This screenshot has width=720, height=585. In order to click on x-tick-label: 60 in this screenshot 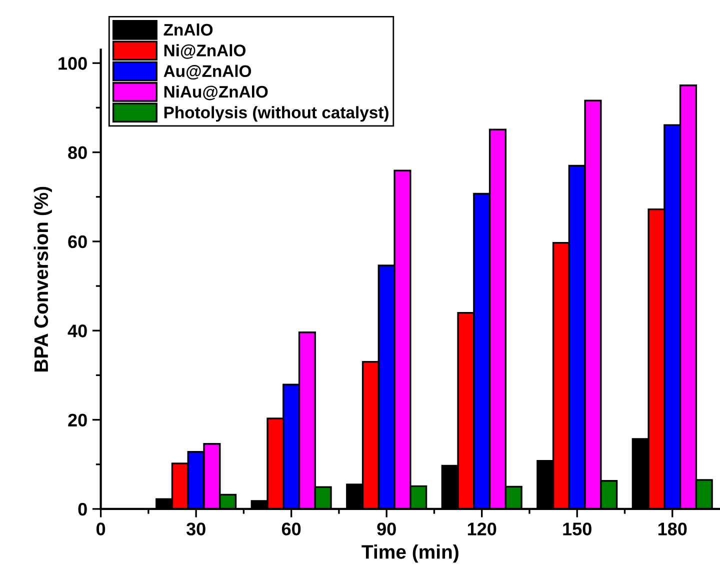, I will do `click(291, 529)`.